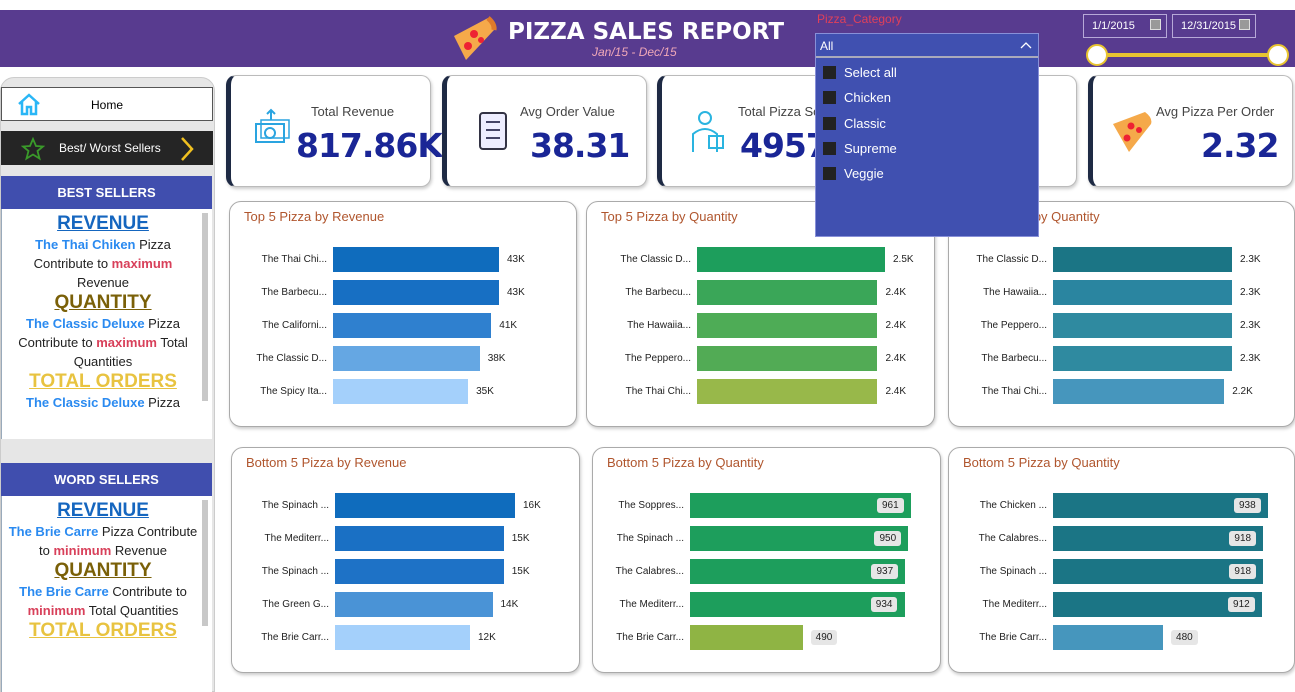 The height and width of the screenshot is (692, 1295). Describe the element at coordinates (927, 72) in the screenshot. I see `dropdown-option: Select all` at that location.